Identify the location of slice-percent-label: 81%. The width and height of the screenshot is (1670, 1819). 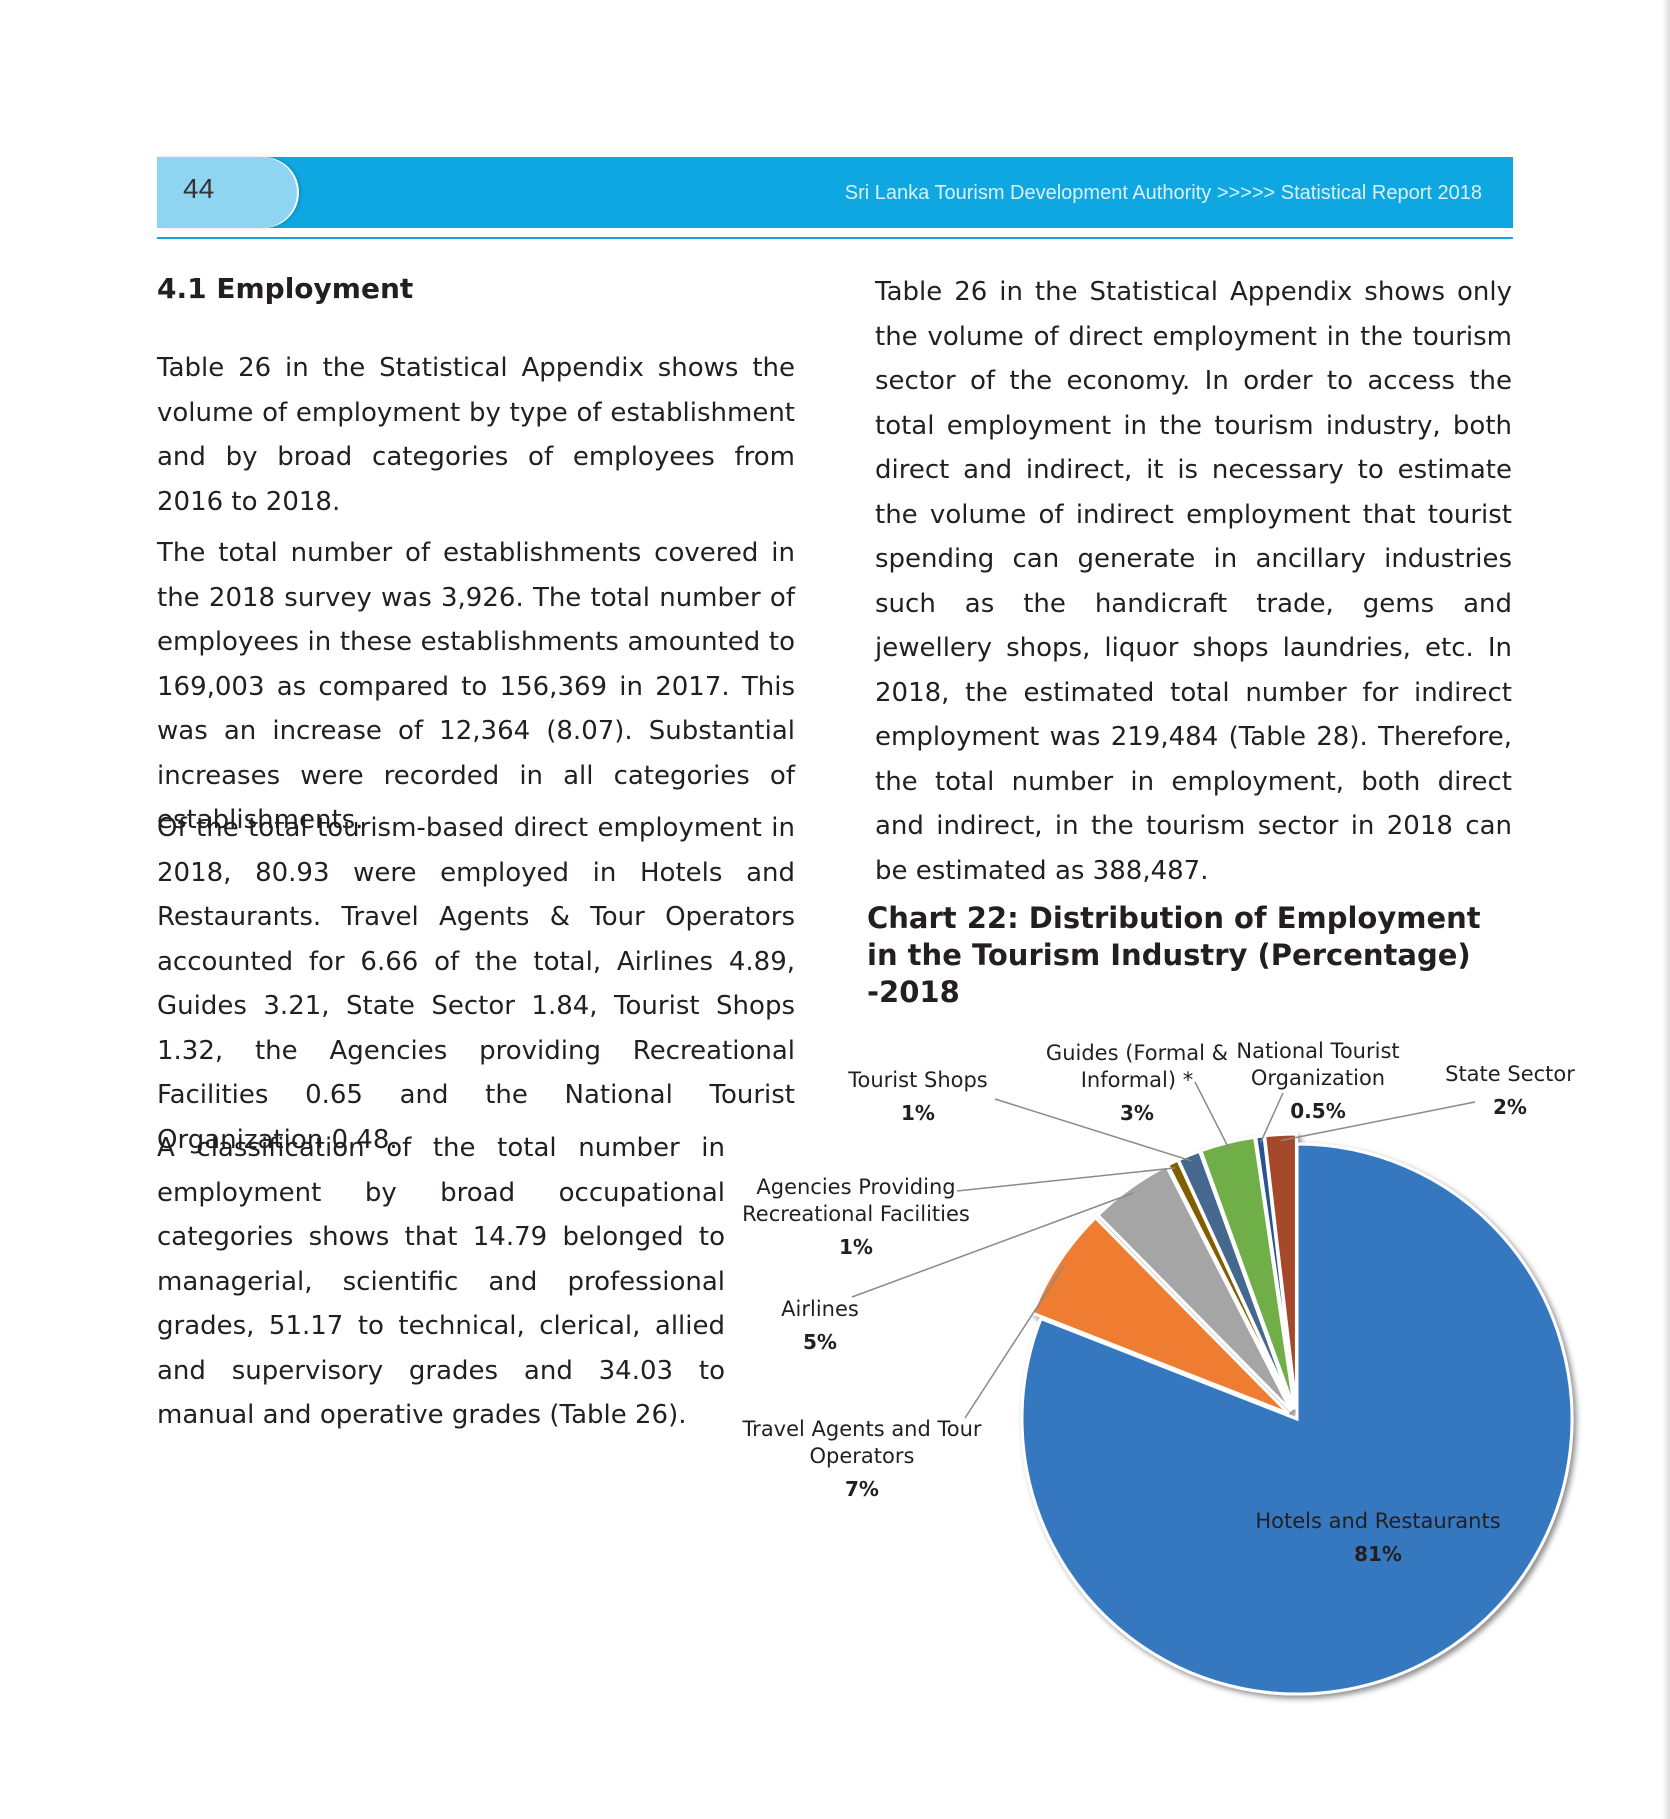
(1378, 1554).